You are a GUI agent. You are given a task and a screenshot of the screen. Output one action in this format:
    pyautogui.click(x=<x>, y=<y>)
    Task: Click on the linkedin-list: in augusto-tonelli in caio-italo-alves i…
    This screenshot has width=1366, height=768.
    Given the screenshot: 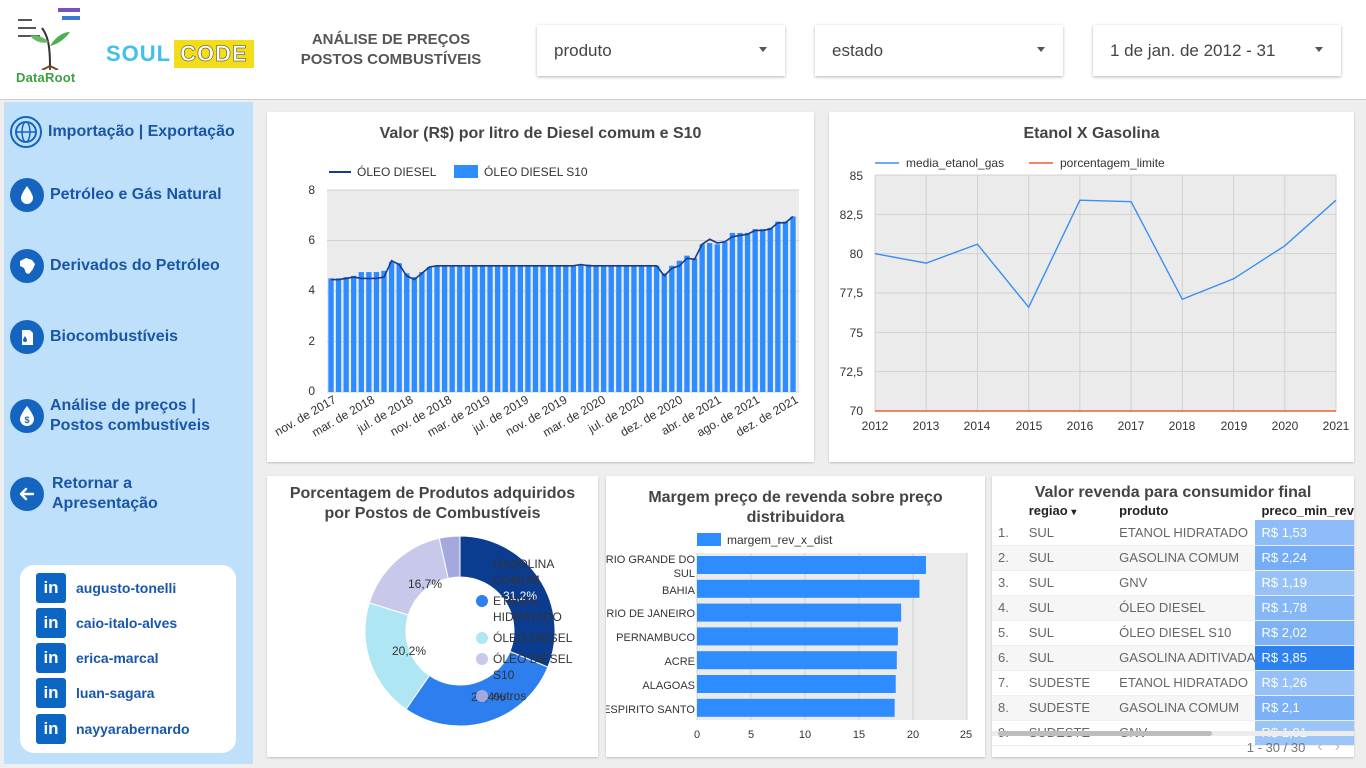 What is the action you would take?
    pyautogui.click(x=128, y=659)
    